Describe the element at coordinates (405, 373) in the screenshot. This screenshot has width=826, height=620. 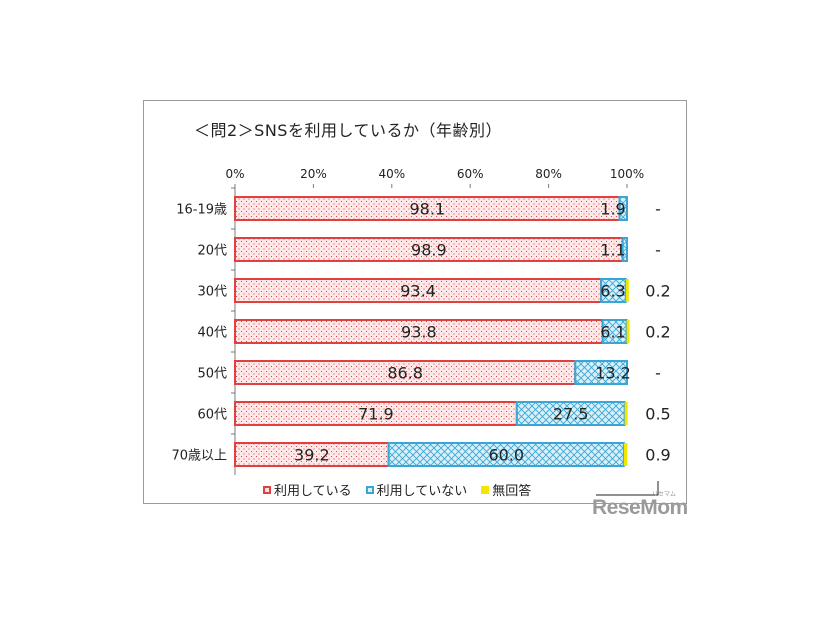
I see `data-label: 86.8` at that location.